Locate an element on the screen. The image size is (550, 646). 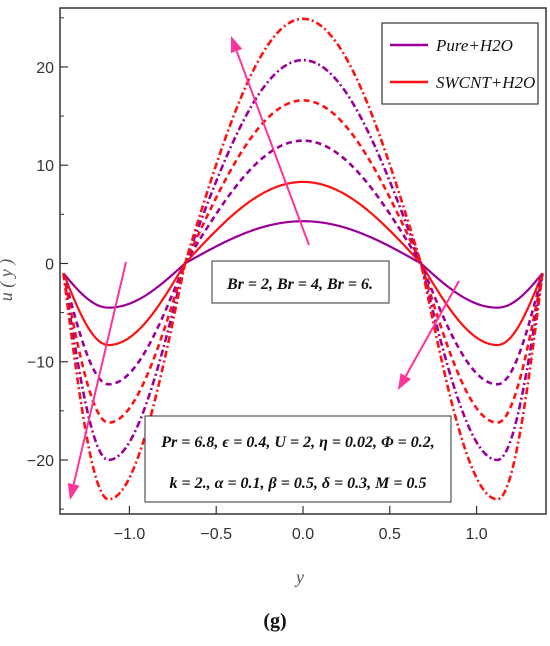
y-tick-label: 10 is located at coordinates (45, 166).